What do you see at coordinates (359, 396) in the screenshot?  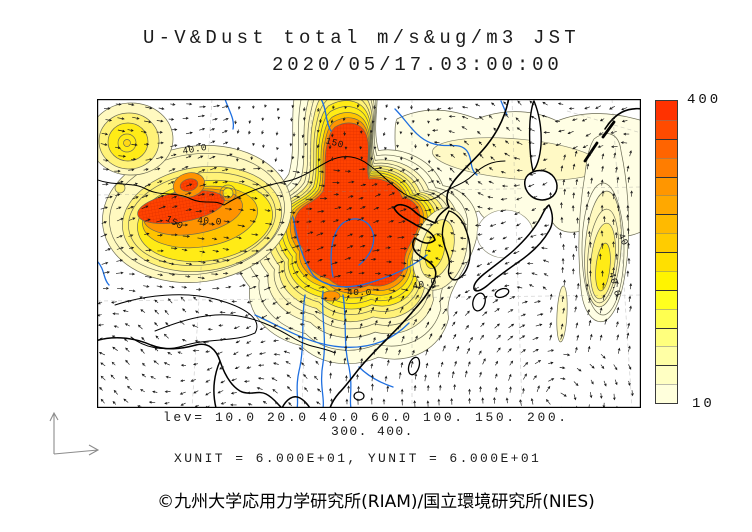 I see `island-hainan` at bounding box center [359, 396].